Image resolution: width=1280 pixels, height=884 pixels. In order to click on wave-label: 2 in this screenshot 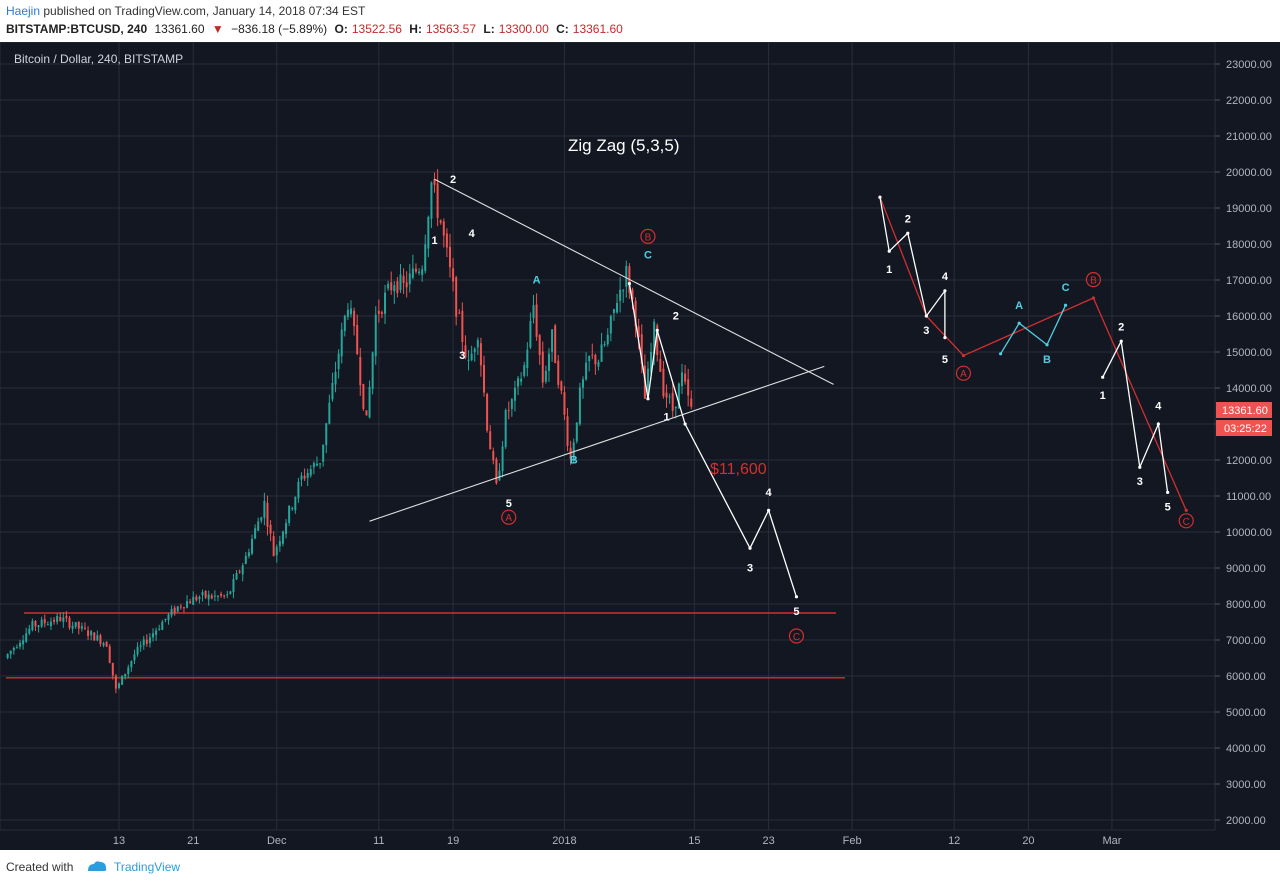, I will do `click(1121, 327)`.